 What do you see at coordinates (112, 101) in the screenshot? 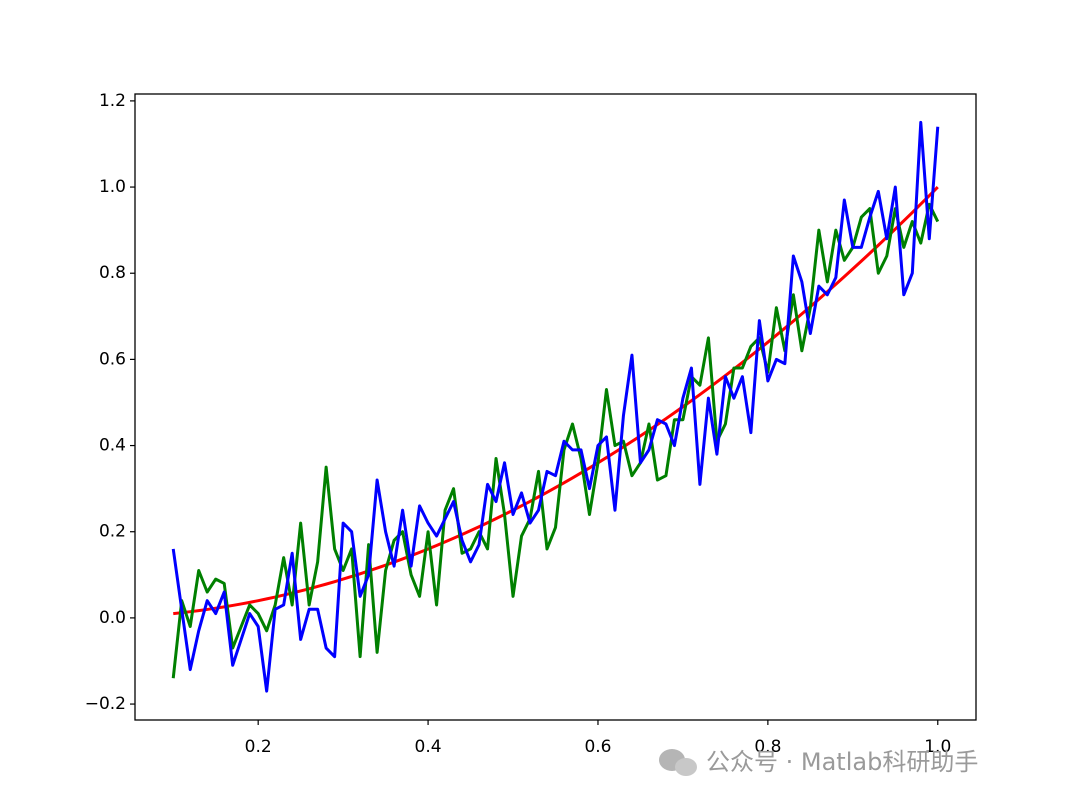
I see `y-tick-label: 1.2` at bounding box center [112, 101].